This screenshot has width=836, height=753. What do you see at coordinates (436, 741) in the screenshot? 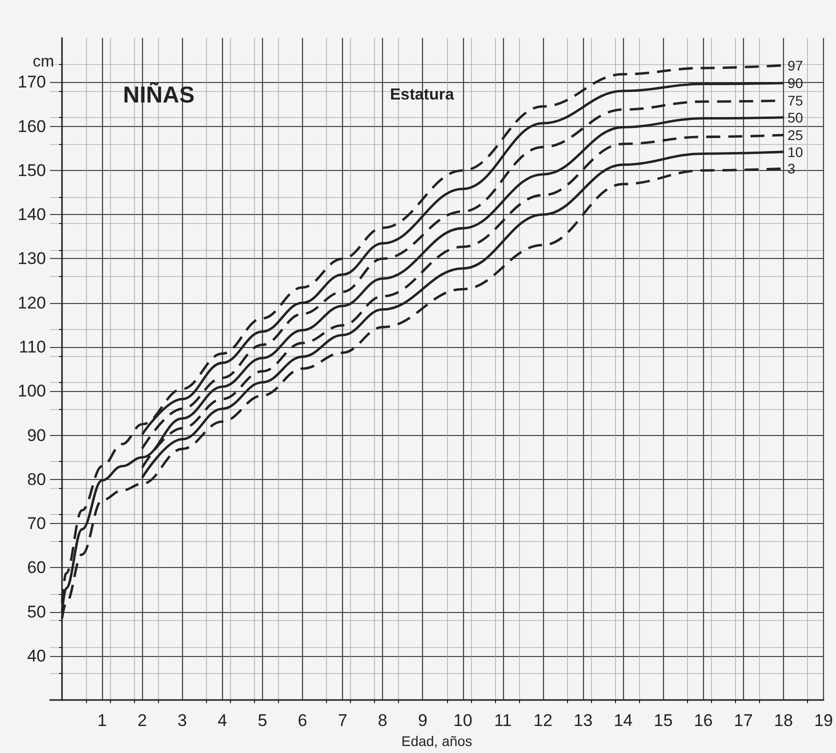
I see `x-axis-title: Edad, años` at bounding box center [436, 741].